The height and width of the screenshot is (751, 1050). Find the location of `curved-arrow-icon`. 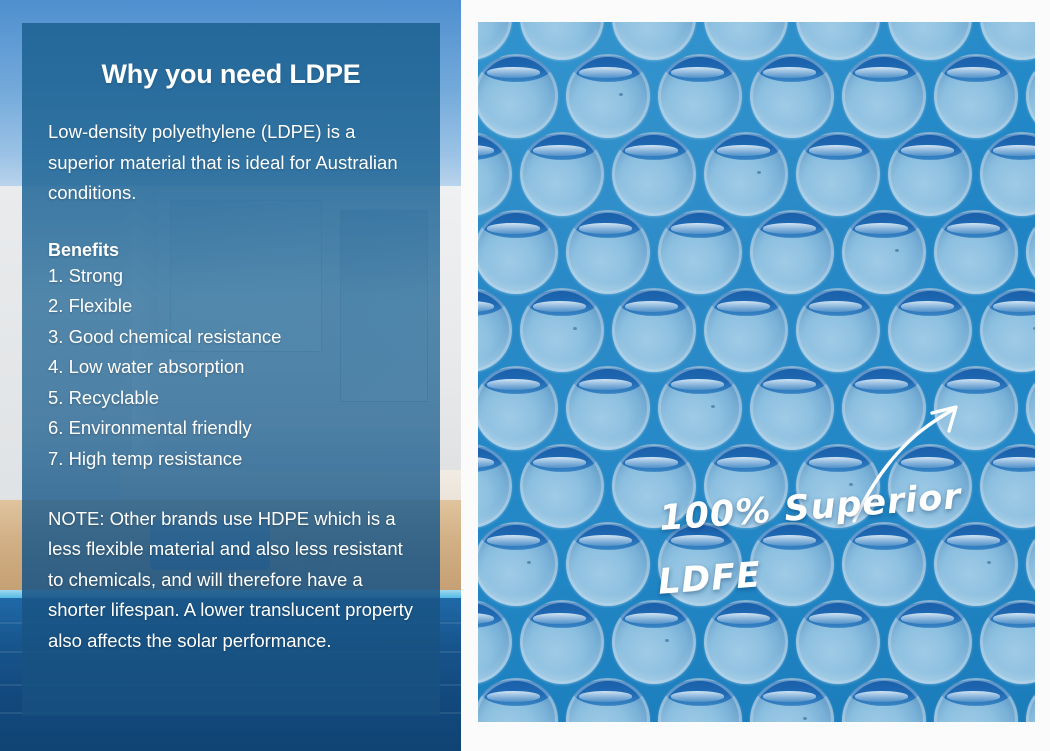

curved-arrow-icon is located at coordinates (905, 464).